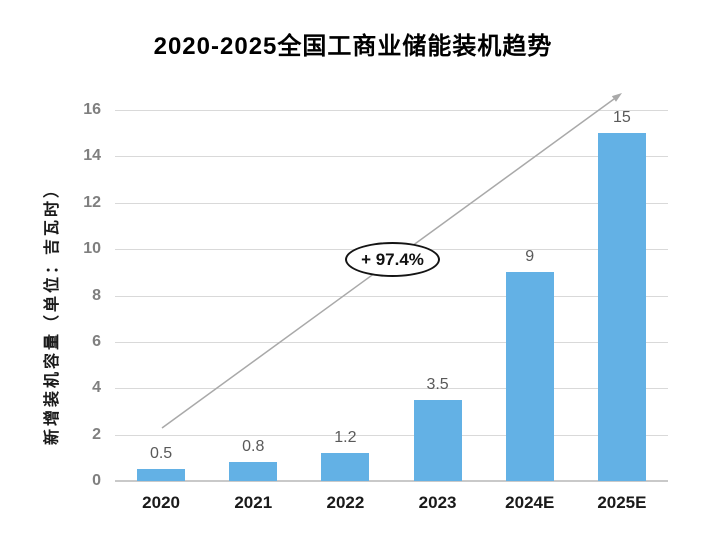 The height and width of the screenshot is (543, 706). Describe the element at coordinates (52, 312) in the screenshot. I see `y-axis-title: 新增装机容量（单位：吉瓦时）` at that location.